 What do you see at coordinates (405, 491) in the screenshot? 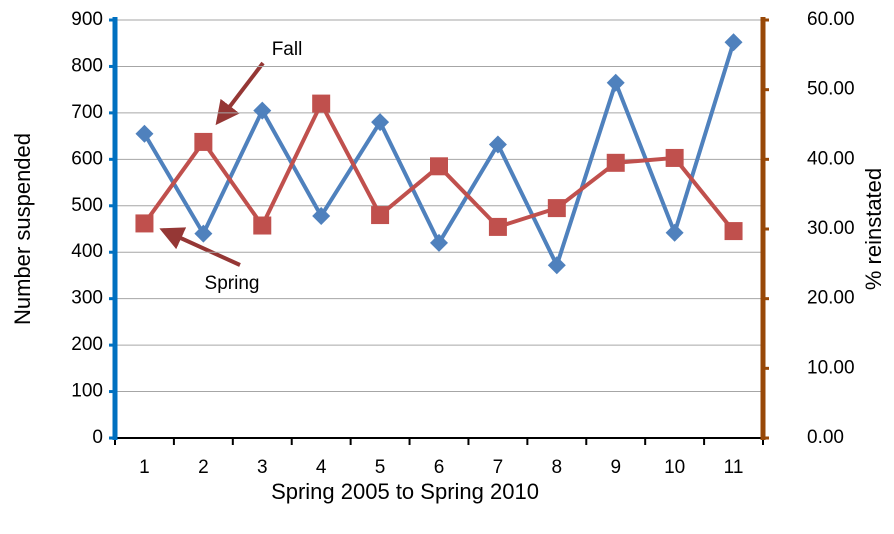
I see `x-axis-title: Spring 2005 to Spring 2010` at bounding box center [405, 491].